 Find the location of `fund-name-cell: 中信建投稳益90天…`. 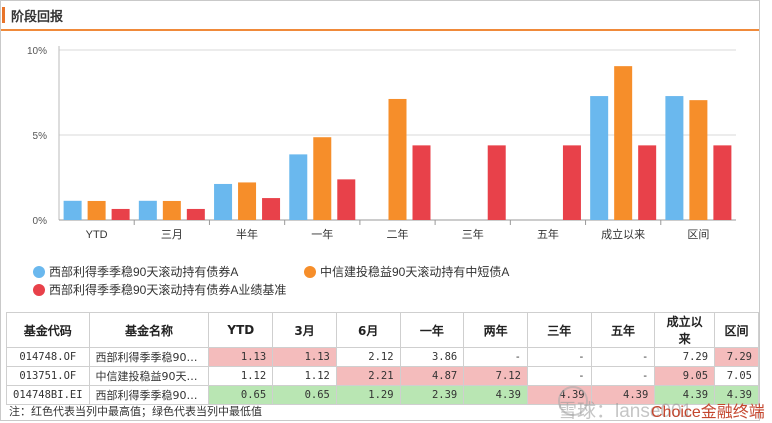

fund-name-cell: 中信建投稳益90天… is located at coordinates (149, 376).